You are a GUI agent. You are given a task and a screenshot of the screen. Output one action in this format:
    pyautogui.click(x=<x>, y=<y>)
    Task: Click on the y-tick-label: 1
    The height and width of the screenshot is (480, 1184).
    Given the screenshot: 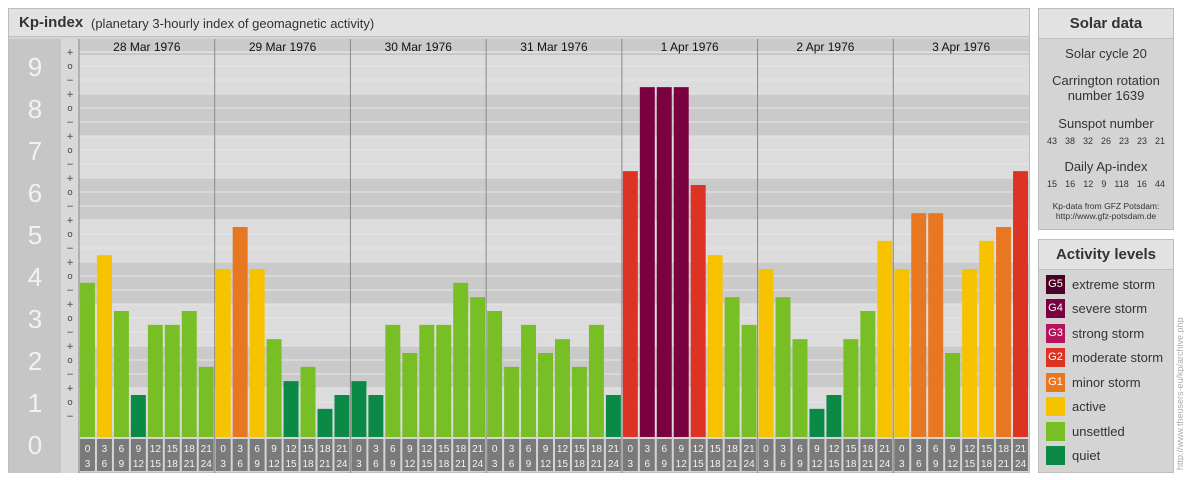 What is the action you would take?
    pyautogui.click(x=35, y=403)
    